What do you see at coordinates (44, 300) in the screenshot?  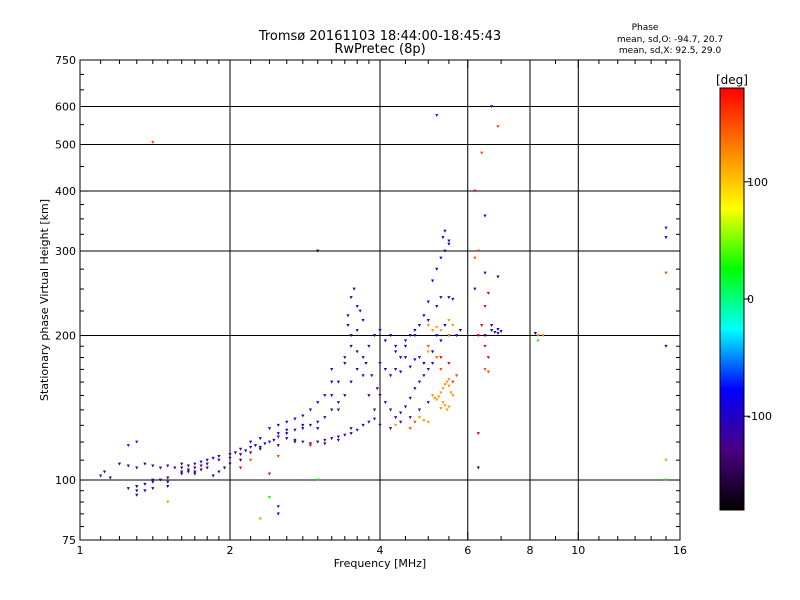 I see `y-axis-label: Stationary phase Virtual Height [km]` at bounding box center [44, 300].